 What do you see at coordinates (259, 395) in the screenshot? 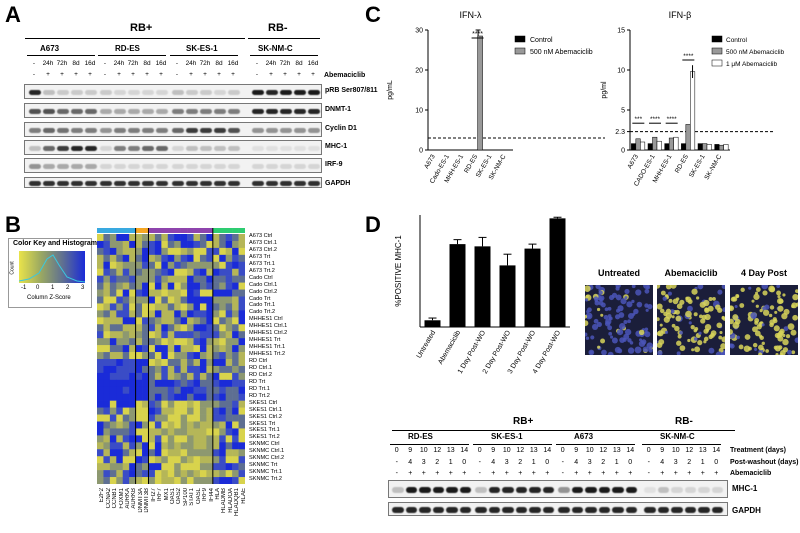
I see `heatmap-row-label: RD Trt.2` at bounding box center [259, 395].